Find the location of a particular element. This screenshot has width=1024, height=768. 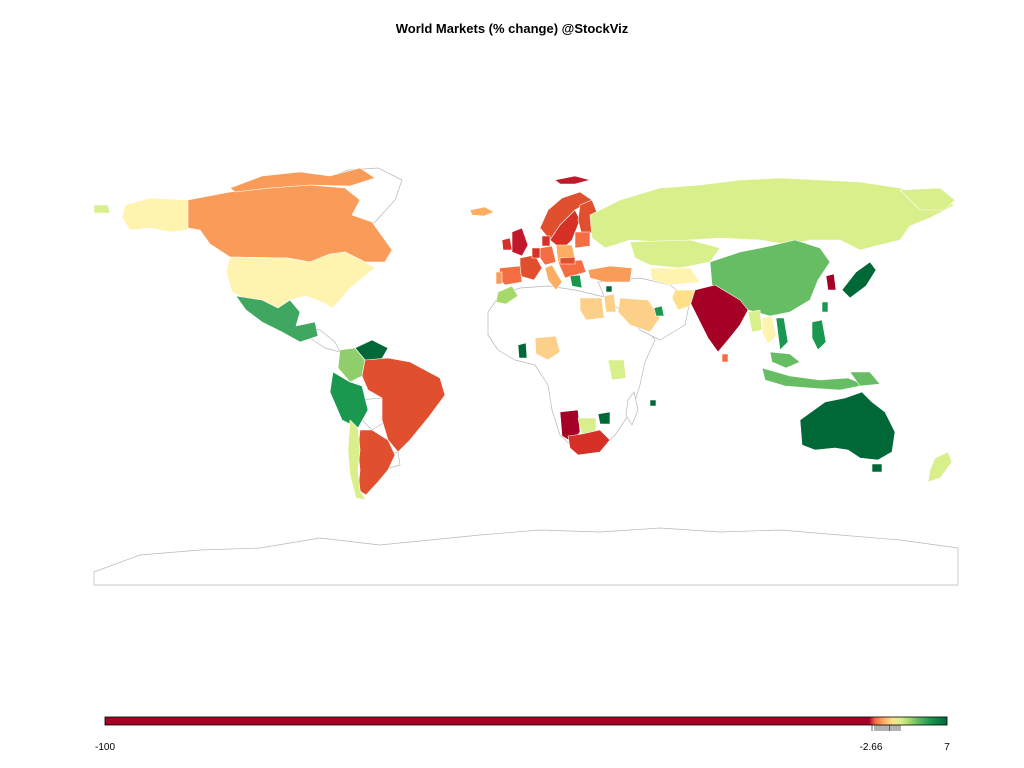

indonesia is located at coordinates (813, 379).